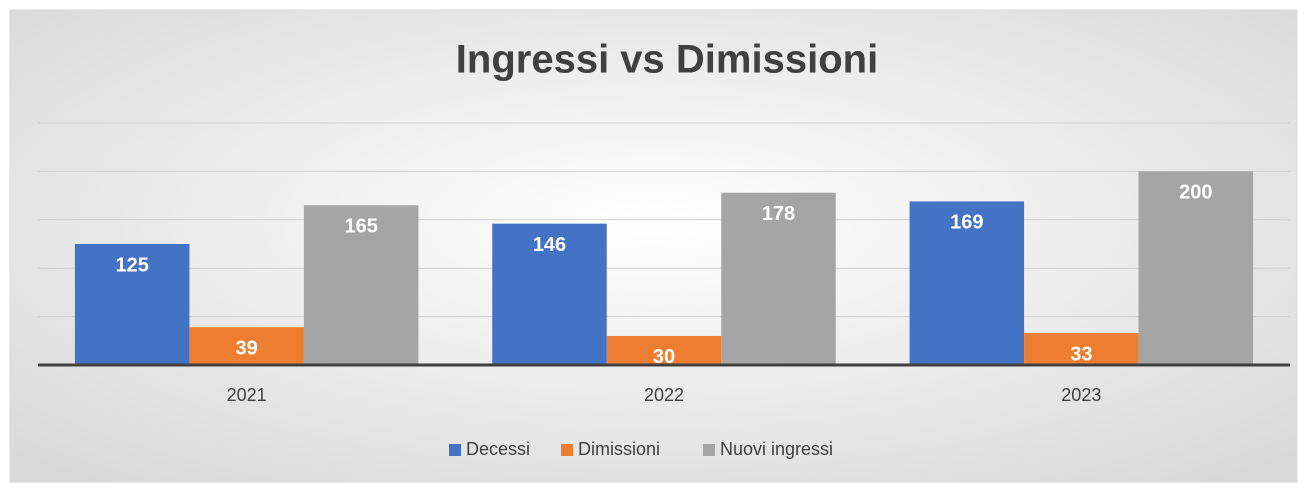 The width and height of the screenshot is (1307, 483). I want to click on legend-label: Nuovi ingressi, so click(776, 449).